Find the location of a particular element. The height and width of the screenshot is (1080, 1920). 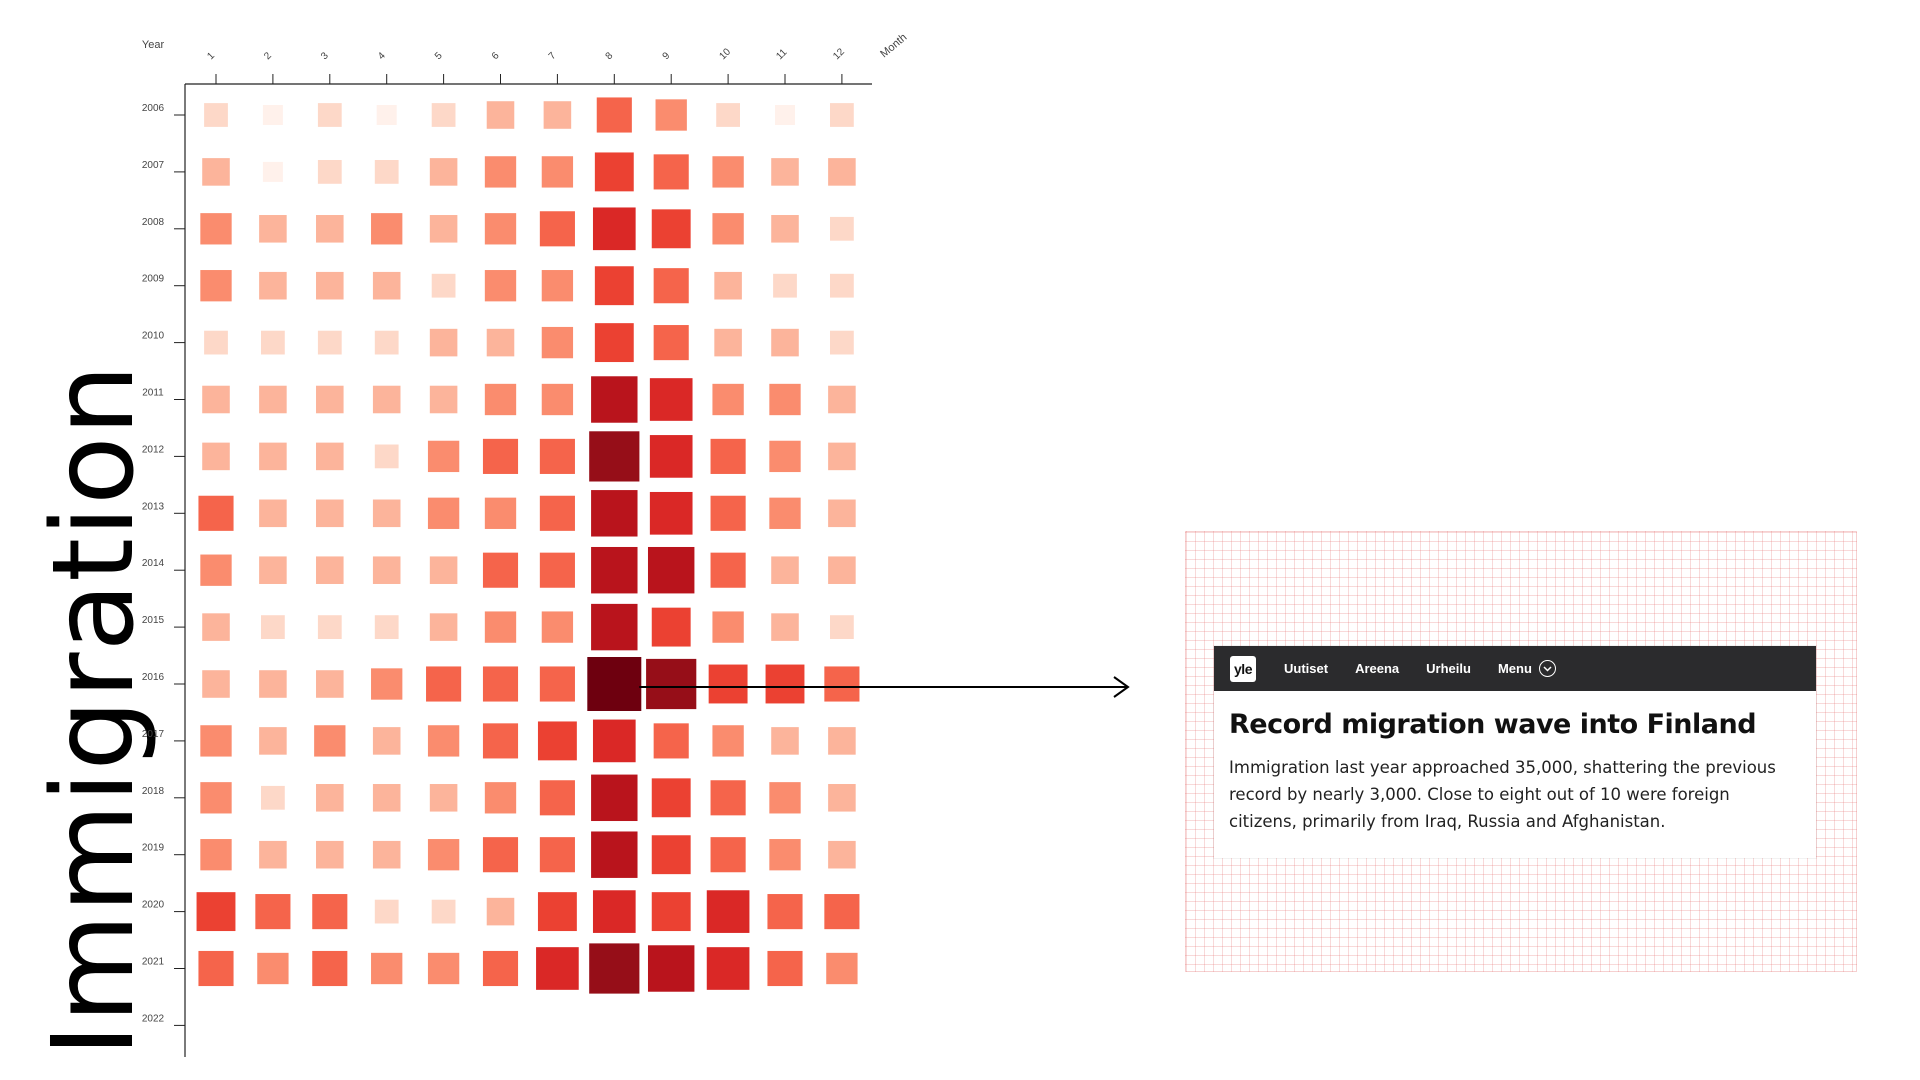

x-tick-label: 7 is located at coordinates (553, 56).